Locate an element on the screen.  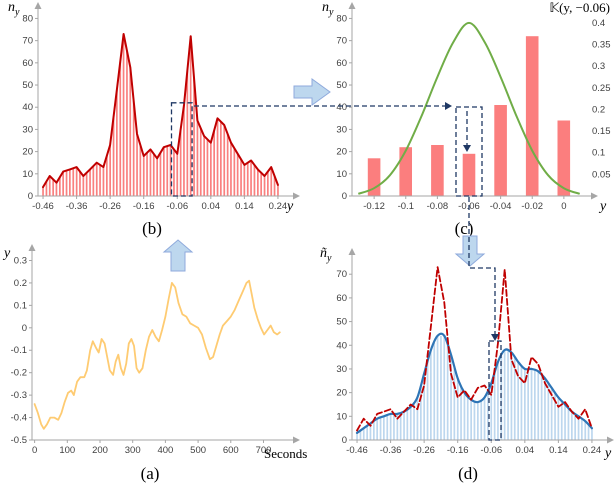
d-y-axis-label: ñy is located at coordinates (326, 255).